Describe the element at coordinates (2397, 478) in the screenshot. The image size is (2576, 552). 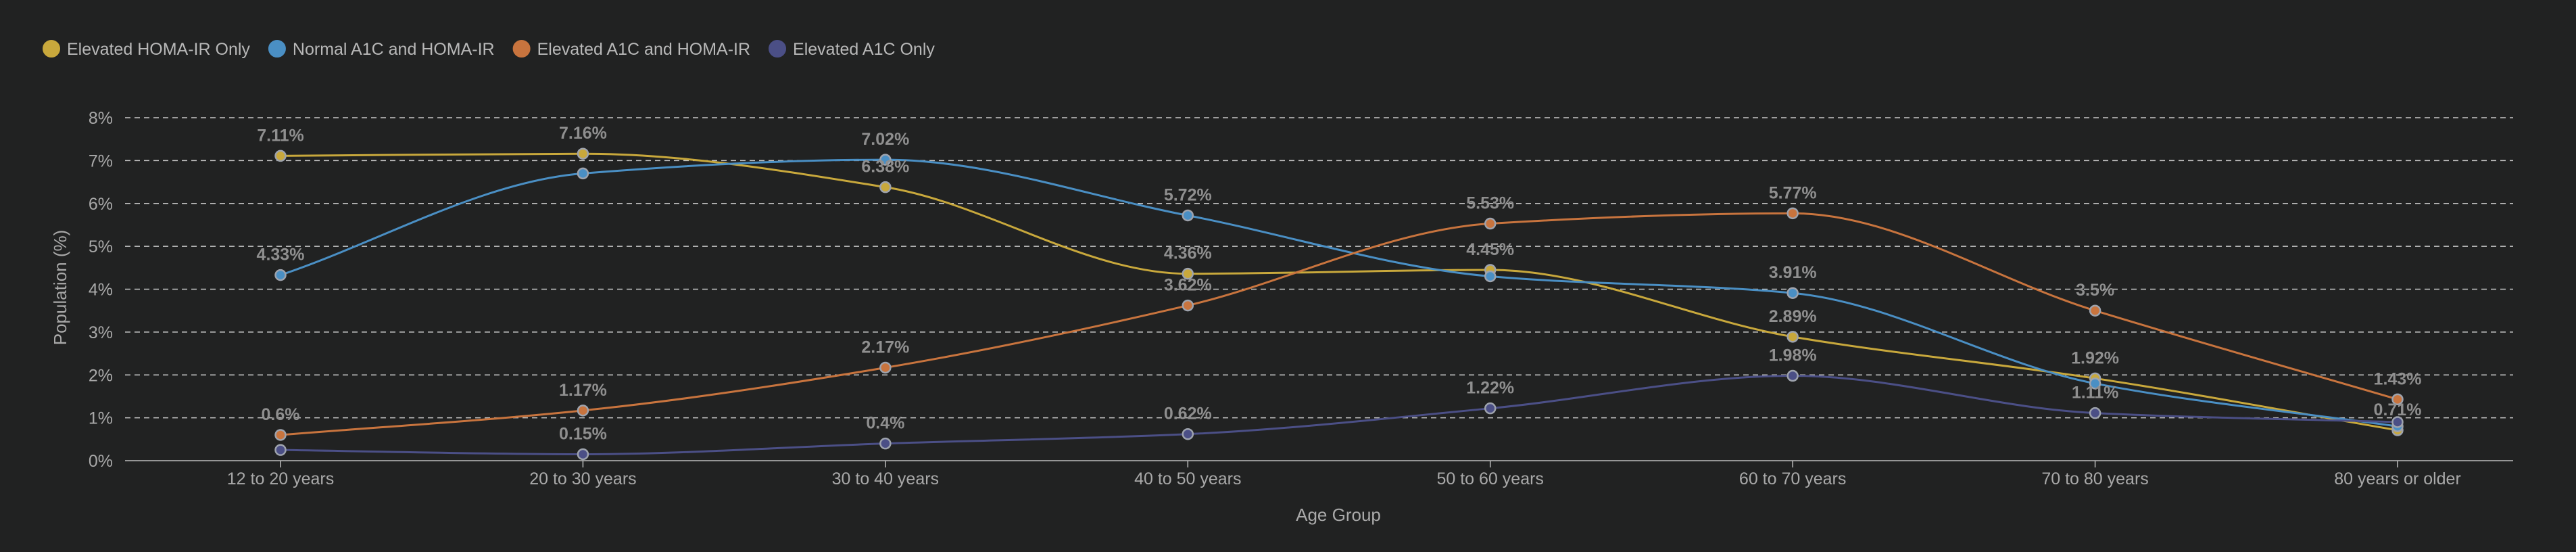
I see `x-tick-label: 80 years or older` at that location.